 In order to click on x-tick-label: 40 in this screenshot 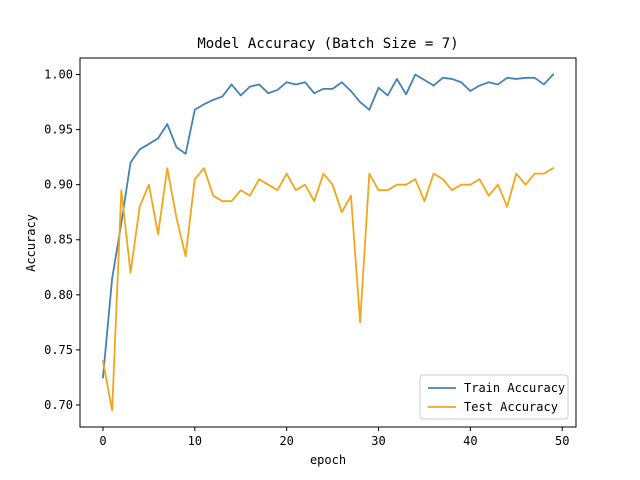, I will do `click(470, 441)`.